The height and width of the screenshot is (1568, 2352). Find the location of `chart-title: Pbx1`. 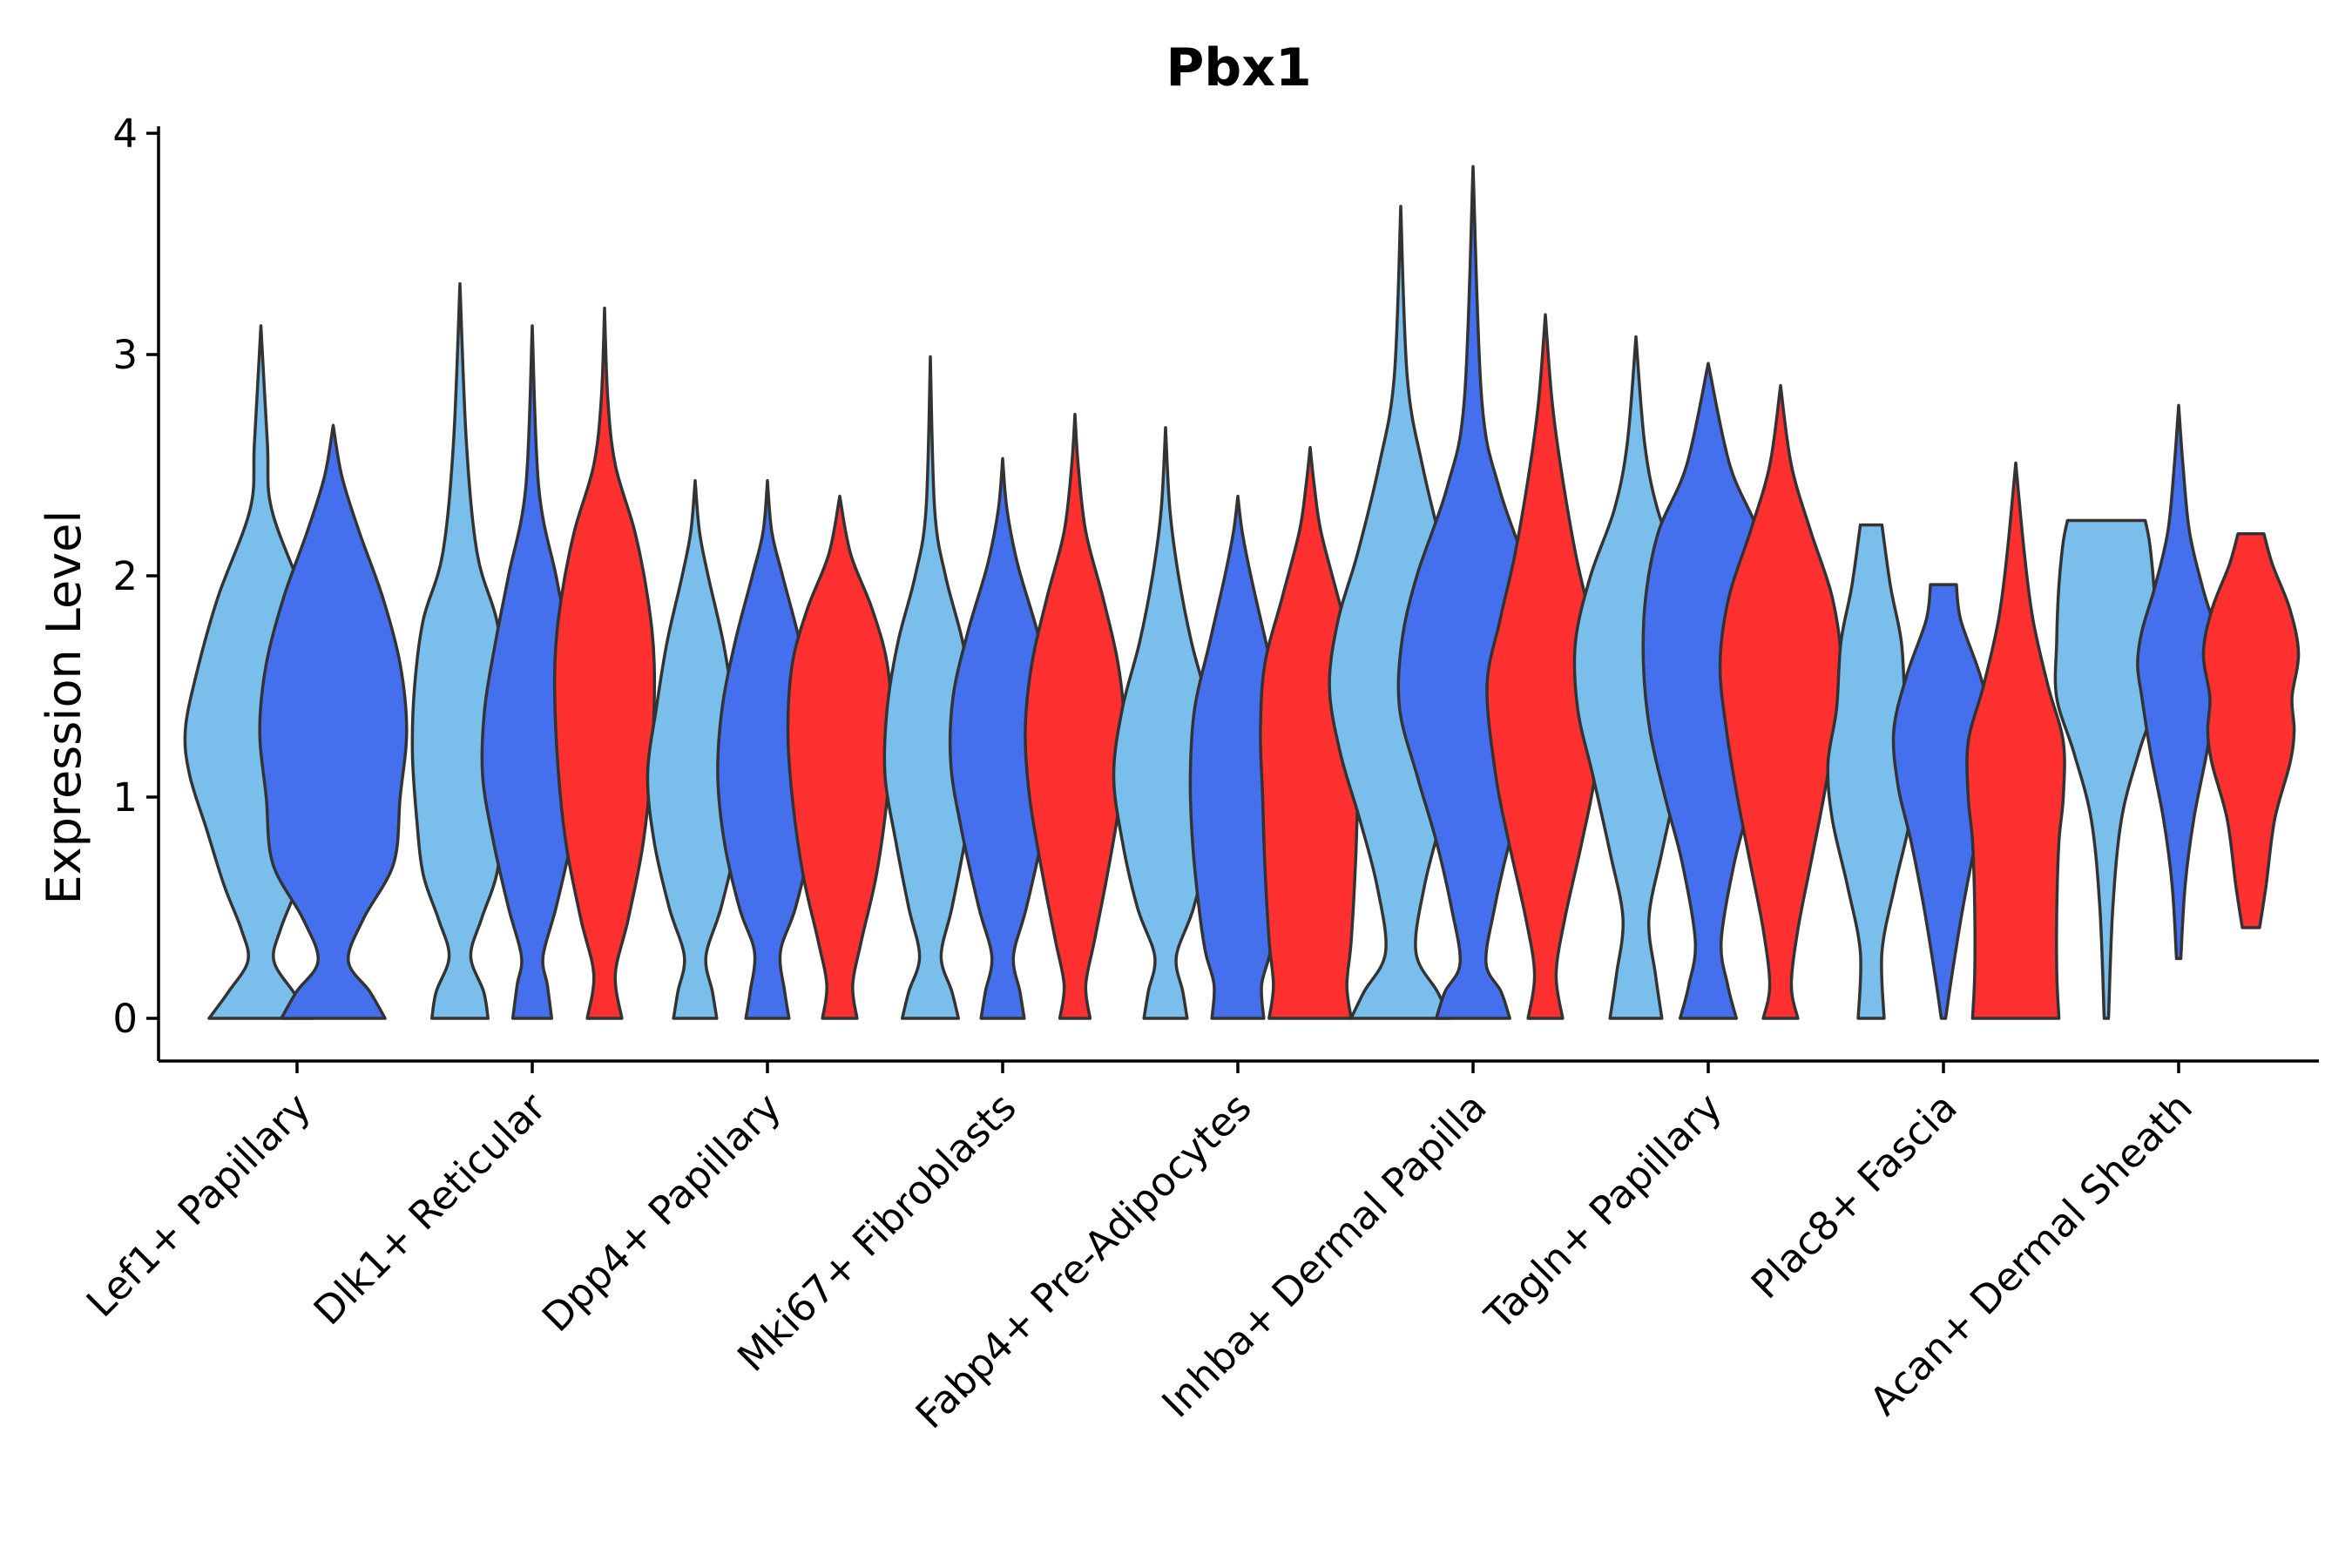

chart-title: Pbx1 is located at coordinates (1238, 67).